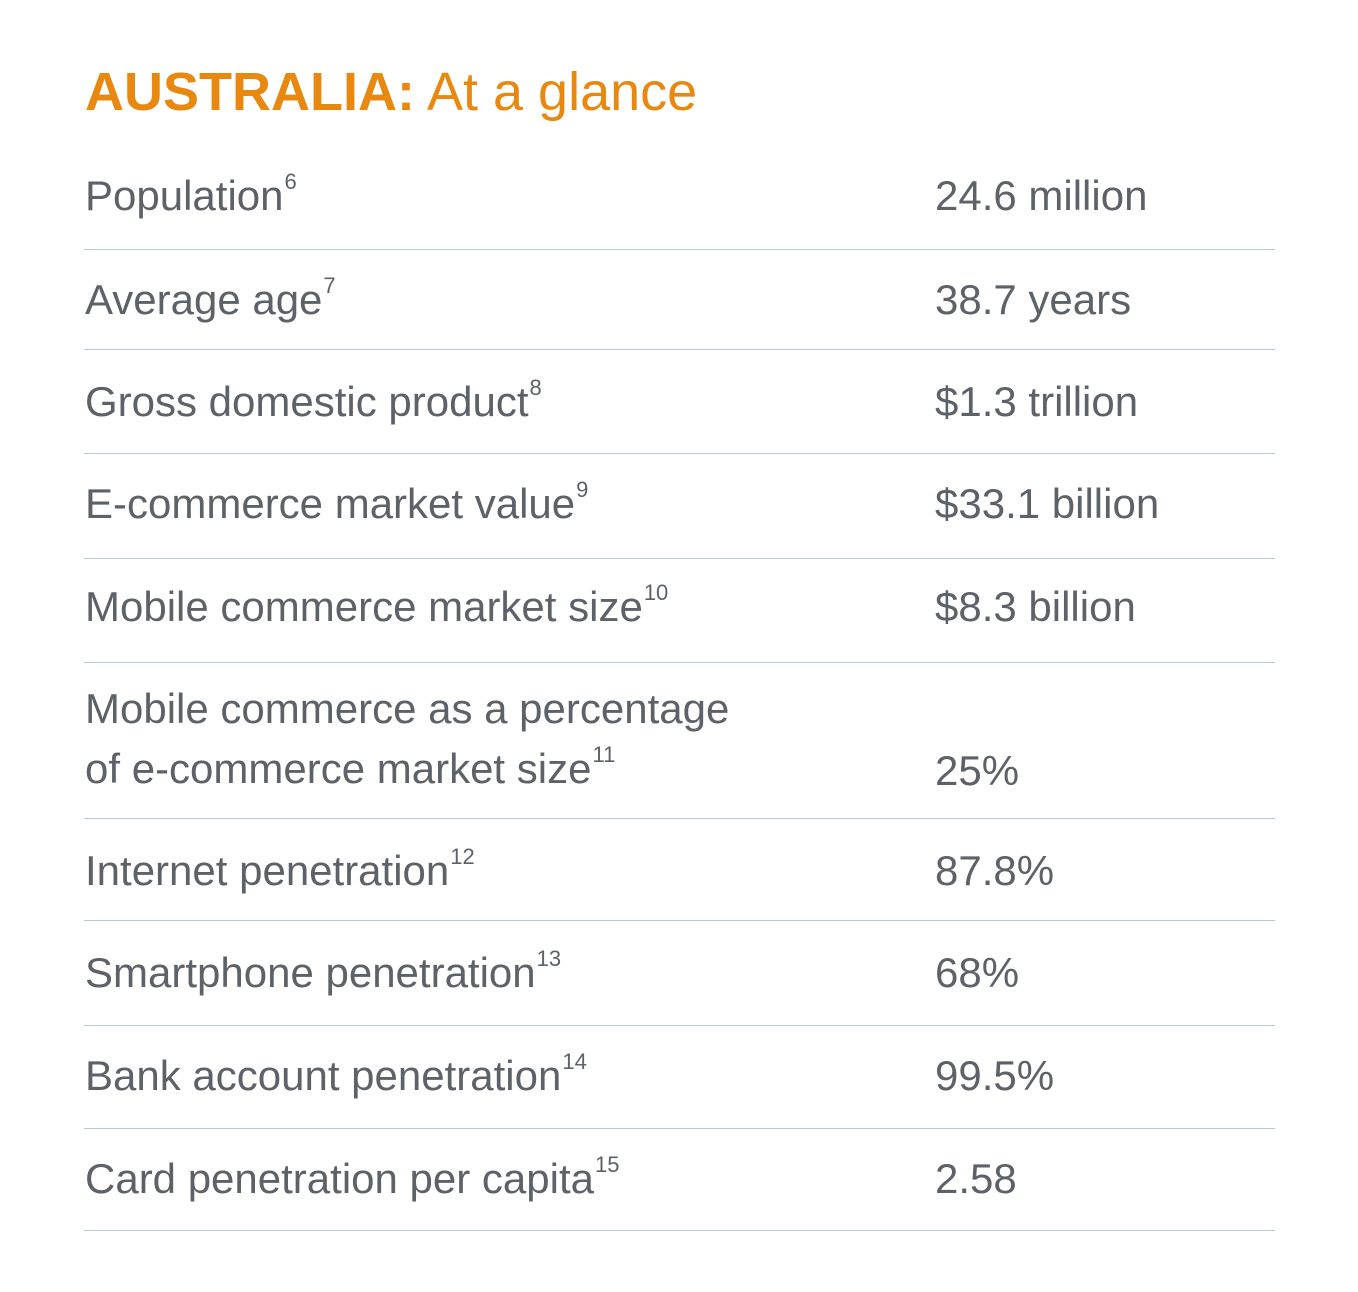  What do you see at coordinates (977, 770) in the screenshot?
I see `row-value: 25%` at bounding box center [977, 770].